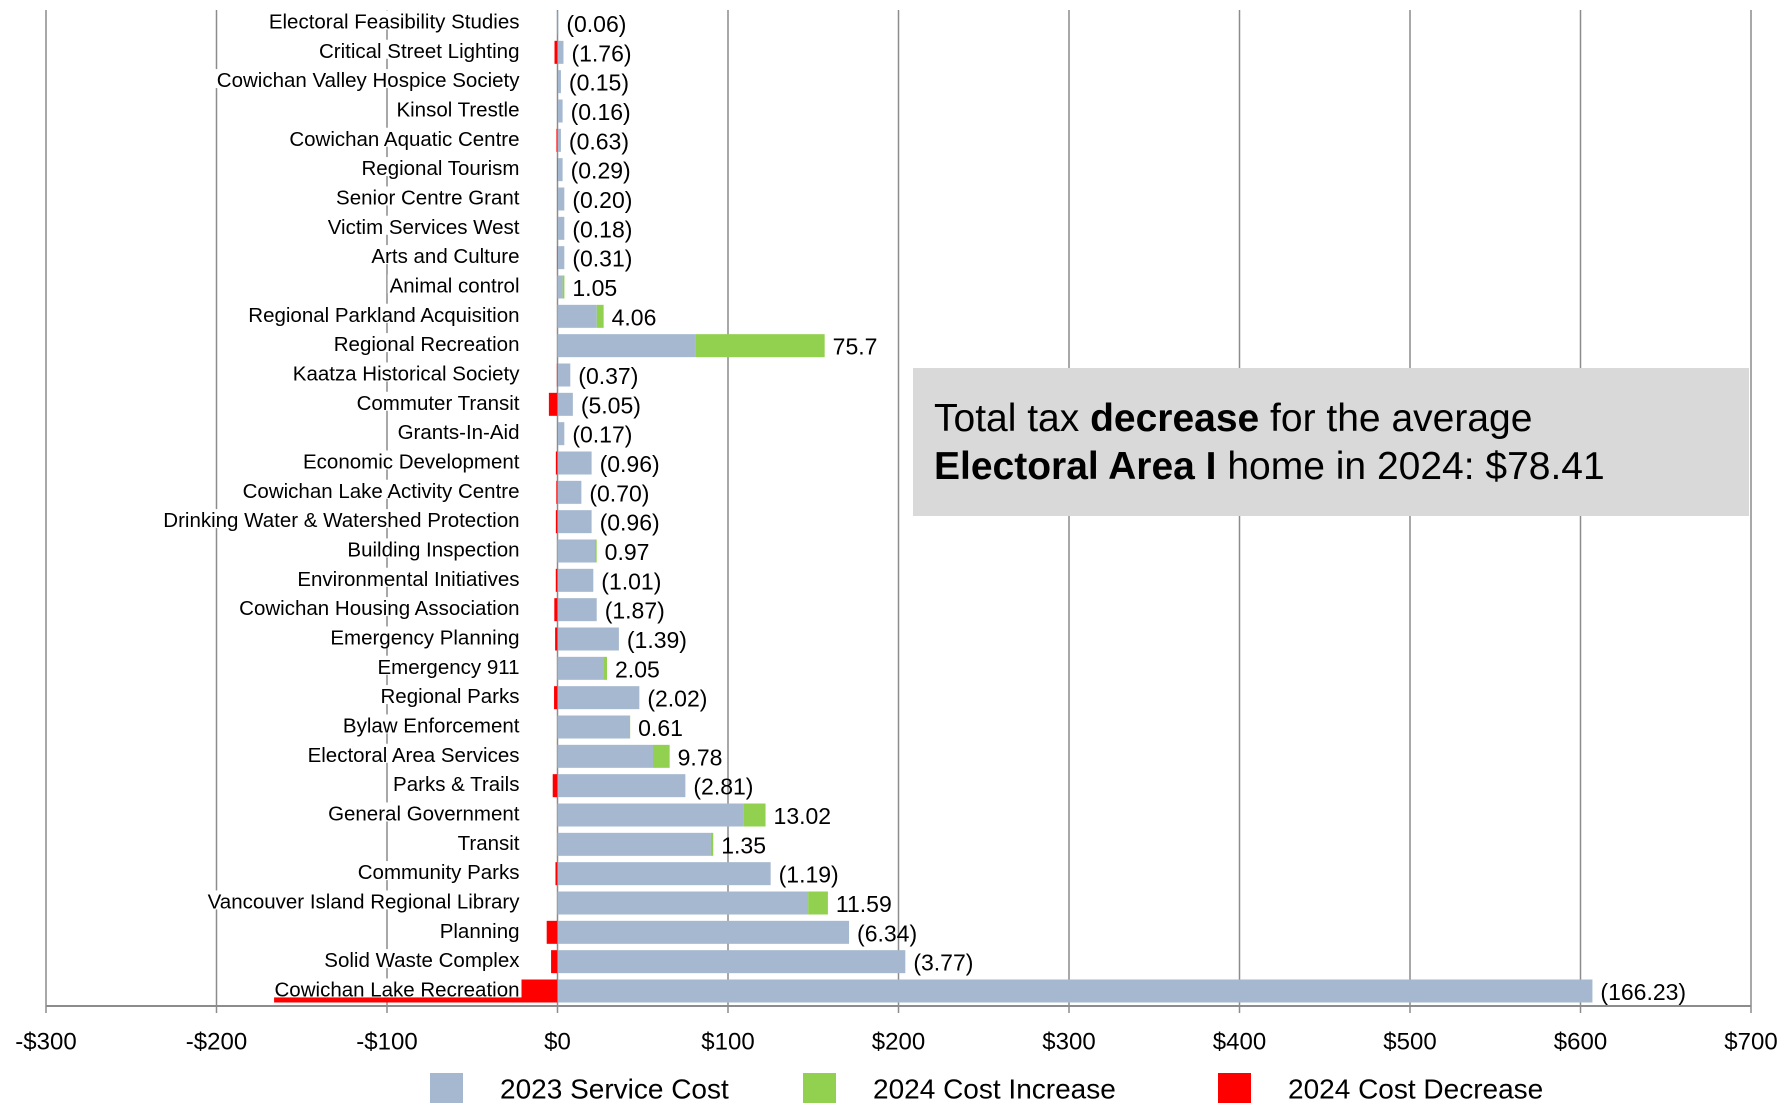 This screenshot has height=1103, width=1792. What do you see at coordinates (594, 288) in the screenshot?
I see `data-label: 1.05` at bounding box center [594, 288].